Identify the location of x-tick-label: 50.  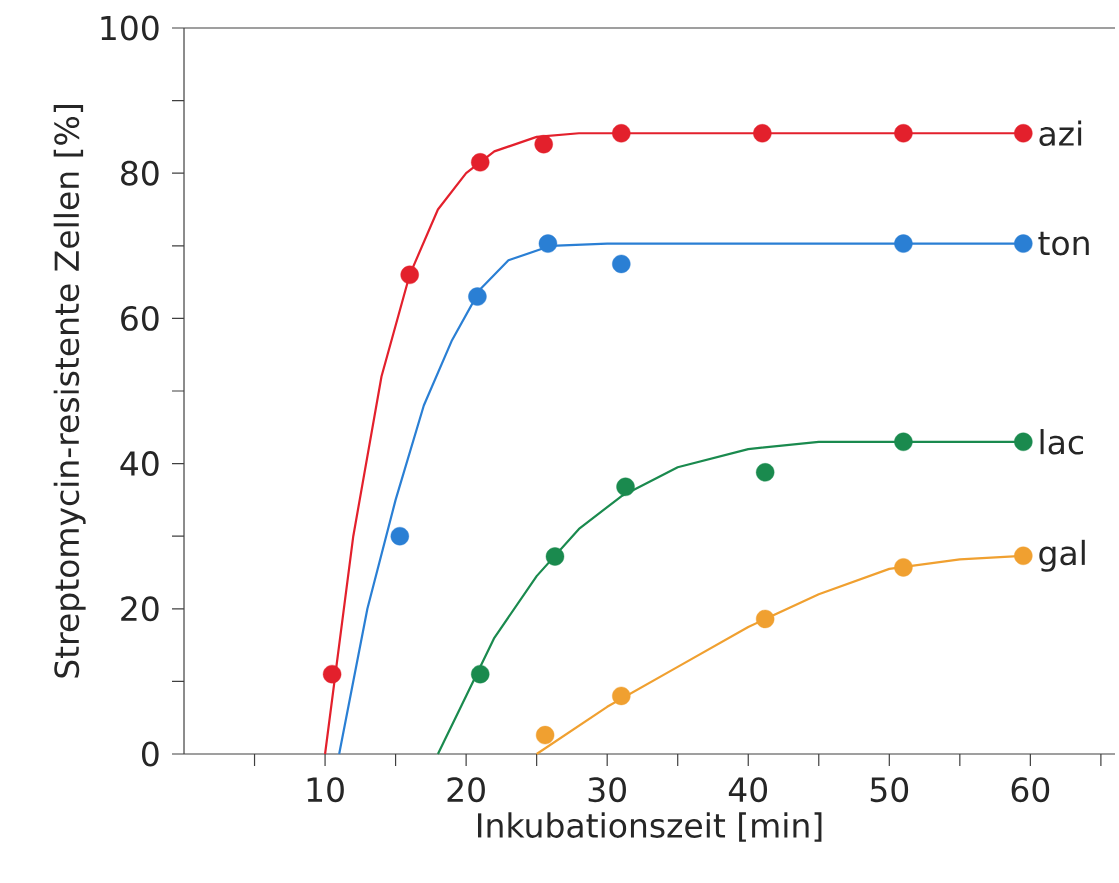
(889, 790).